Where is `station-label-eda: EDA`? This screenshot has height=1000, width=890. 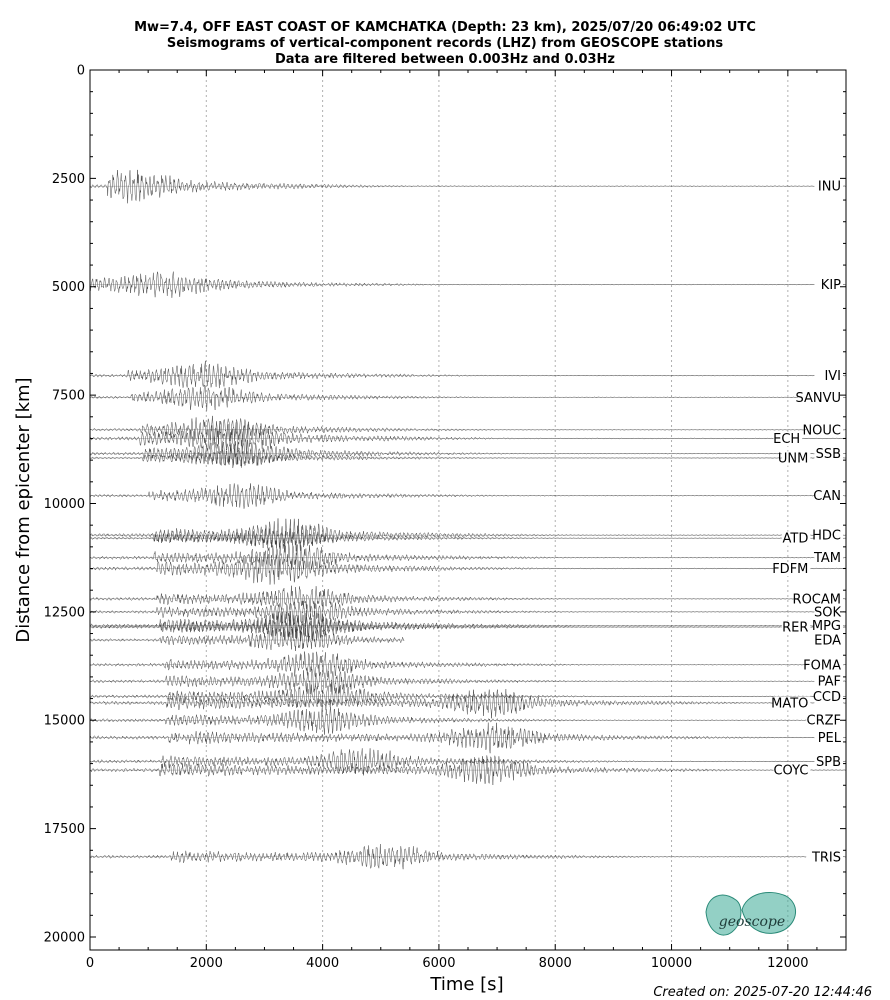
station-label-eda: EDA is located at coordinates (827, 641).